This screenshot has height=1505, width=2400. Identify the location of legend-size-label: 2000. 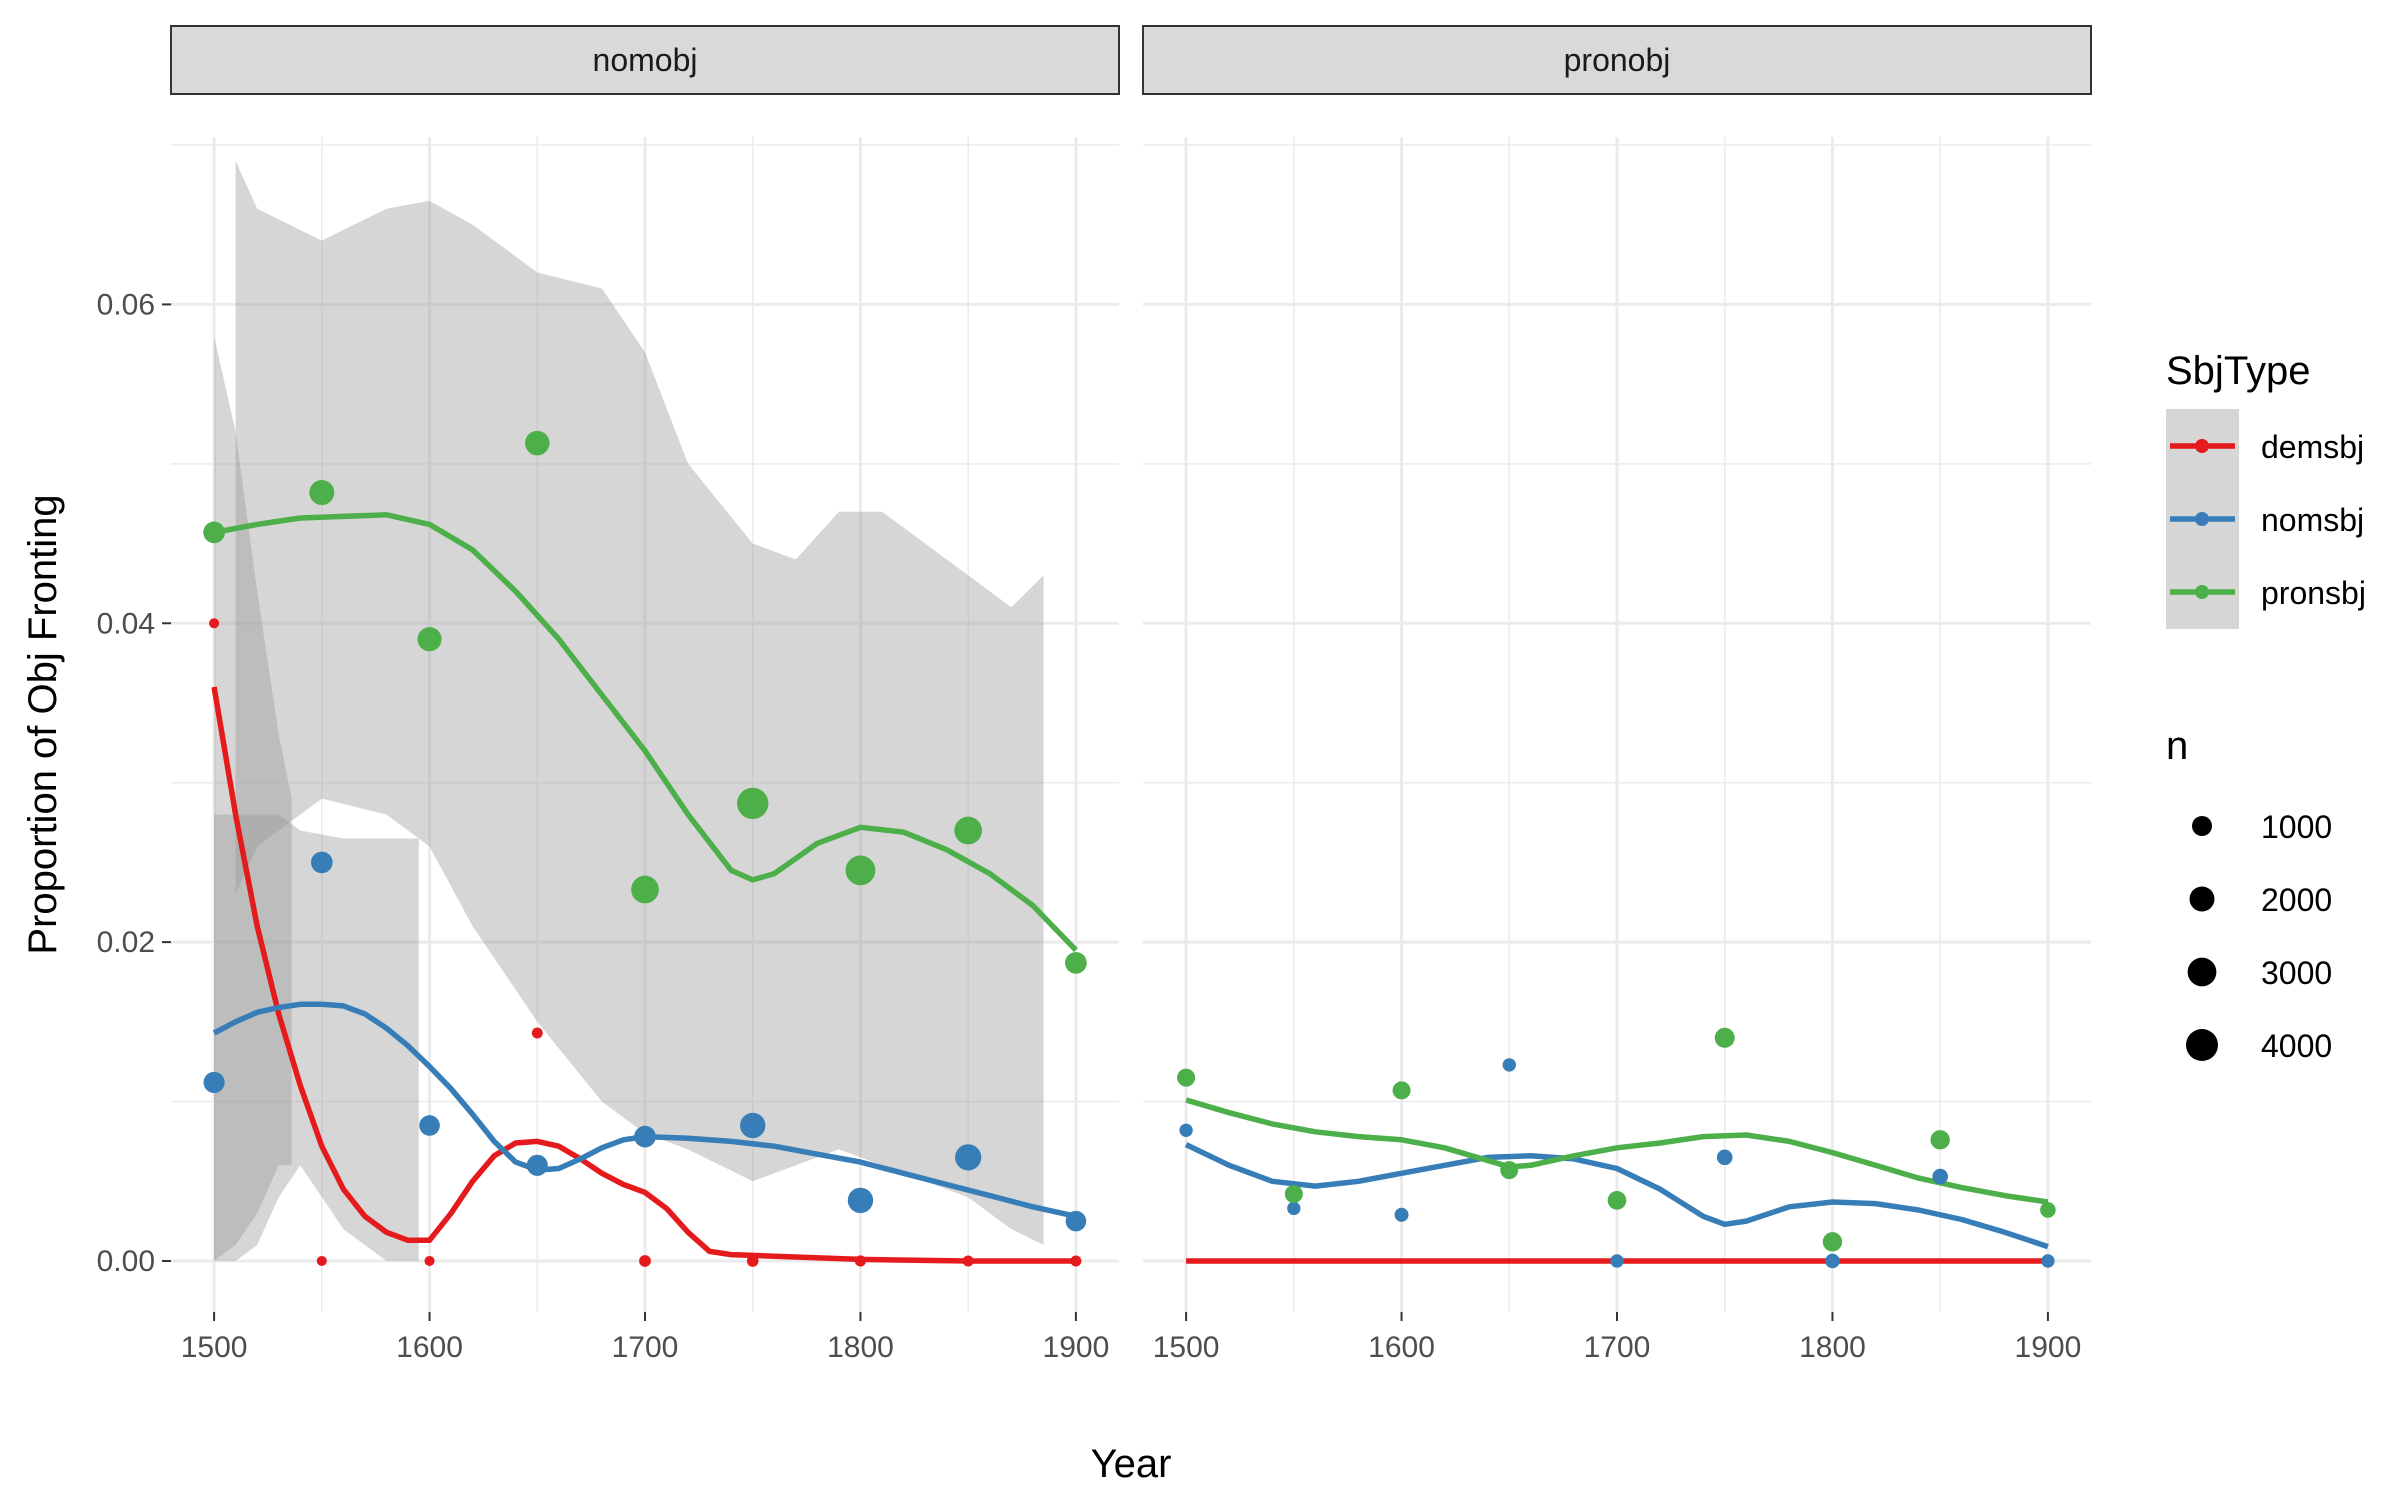
(2296, 900).